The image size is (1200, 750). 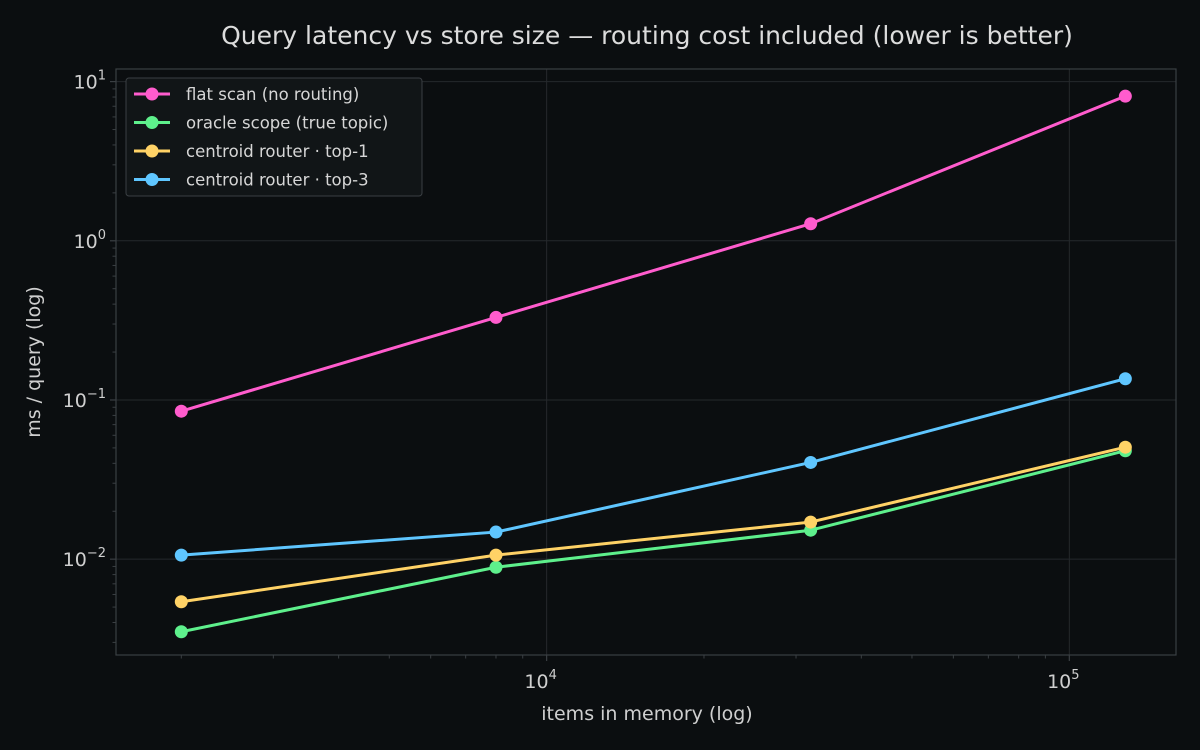 I want to click on legend-entry: centroid router · top-1, so click(x=251, y=151).